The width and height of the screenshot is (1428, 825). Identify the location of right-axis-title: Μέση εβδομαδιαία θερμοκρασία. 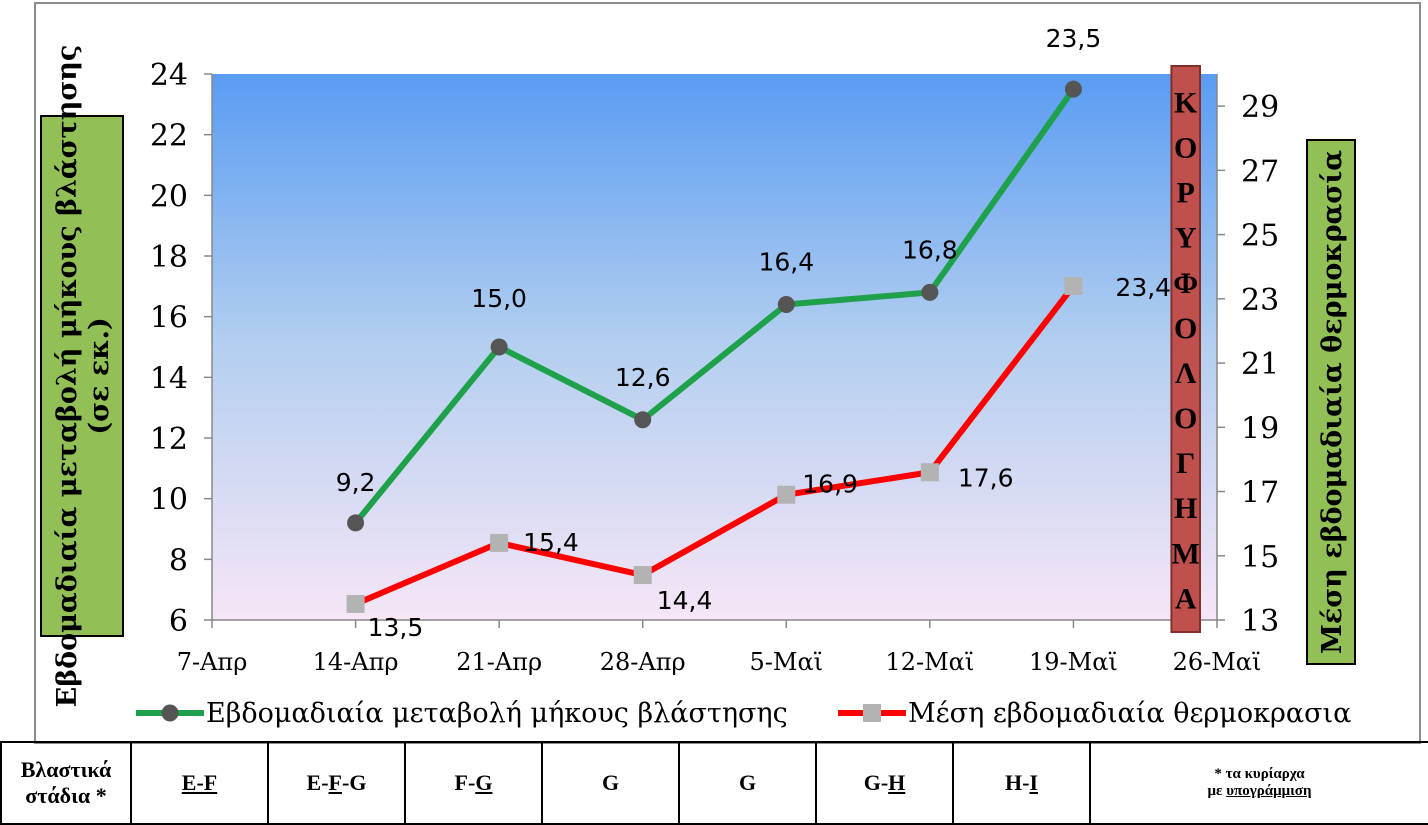
(1332, 402).